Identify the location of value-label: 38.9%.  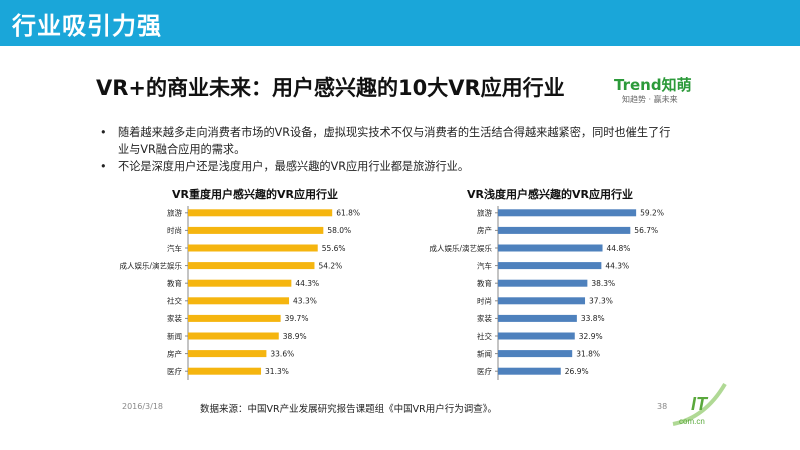
(295, 336).